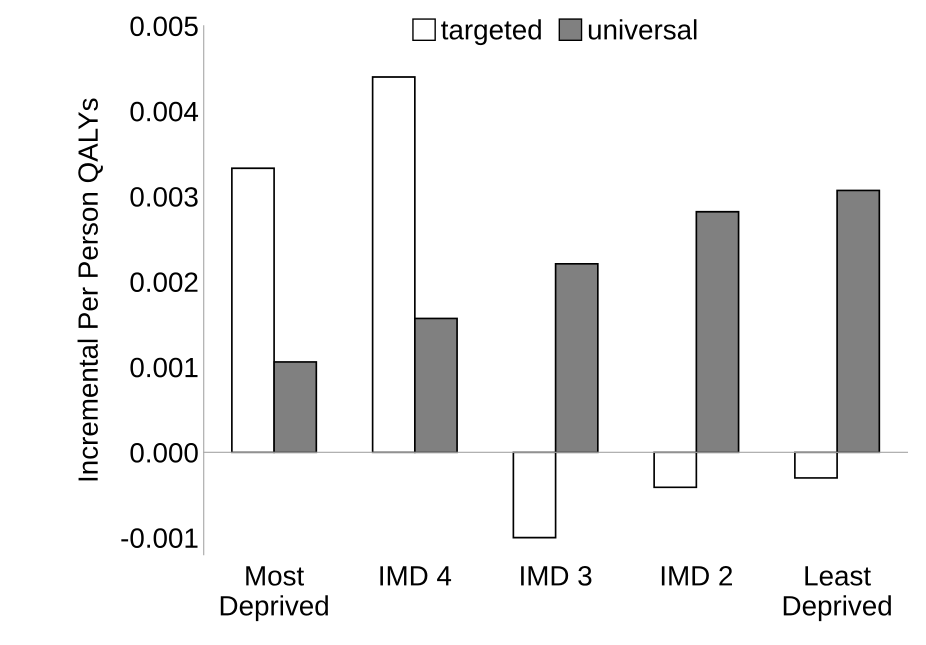 The height and width of the screenshot is (645, 926). What do you see at coordinates (837, 594) in the screenshot?
I see `x-tick-label: Least Deprived` at bounding box center [837, 594].